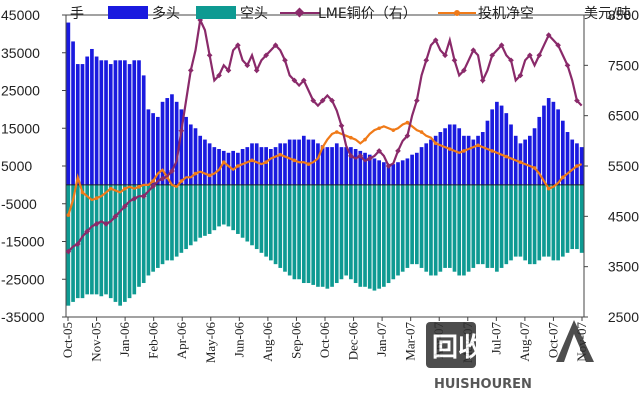  I want to click on watermark-domain: HUISHOUREN, so click(483, 384).